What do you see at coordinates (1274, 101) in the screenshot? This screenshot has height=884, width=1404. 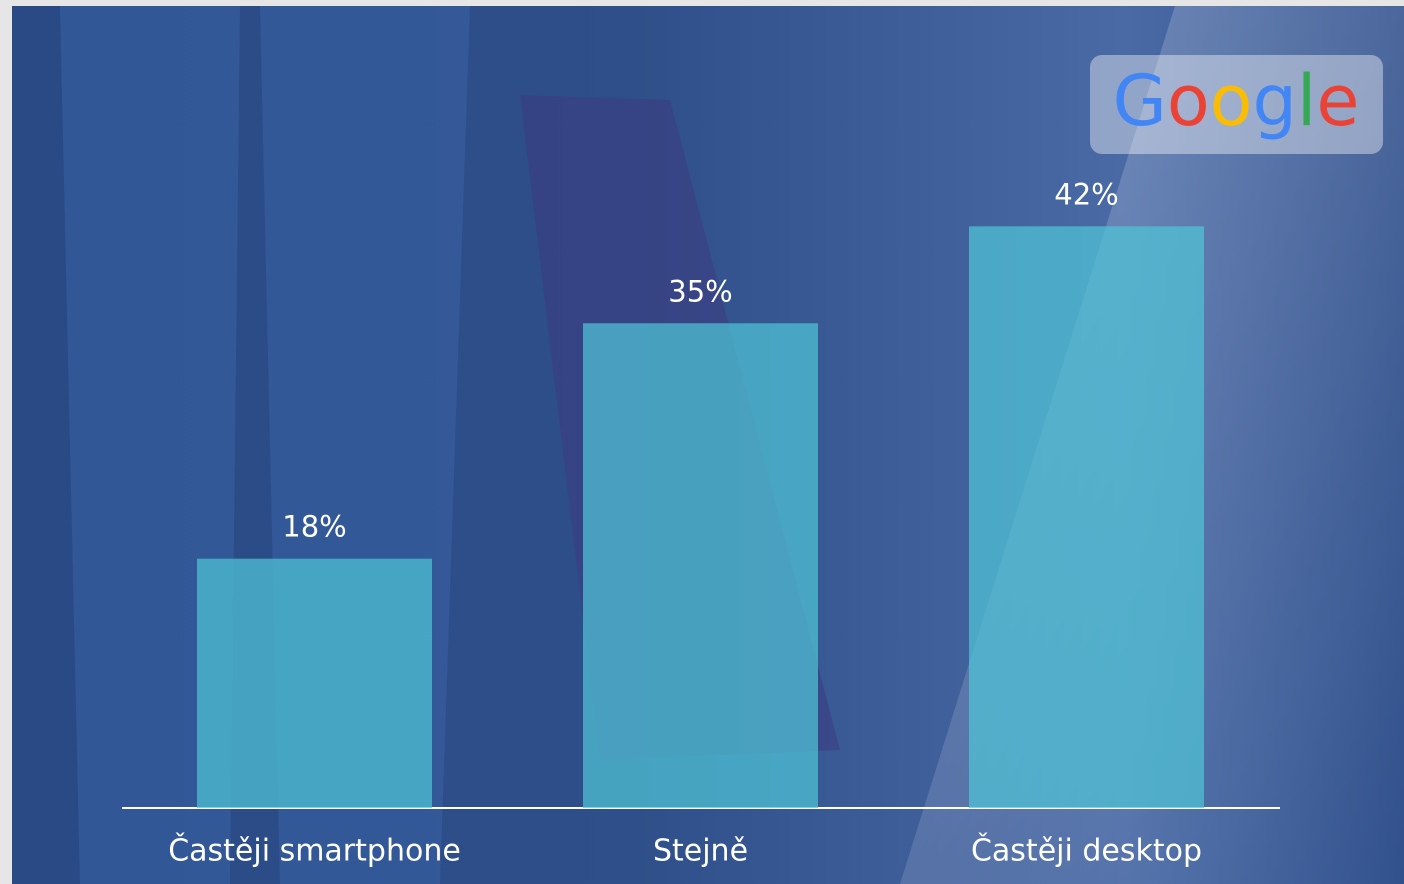 I see `logo-letter: g` at bounding box center [1274, 101].